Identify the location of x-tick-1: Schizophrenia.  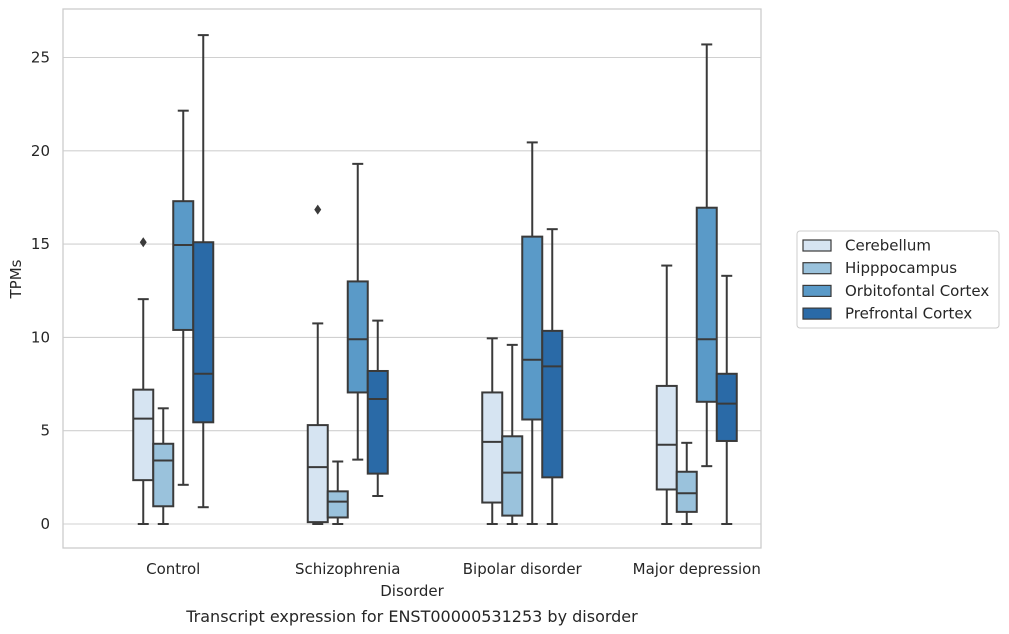
(347, 569).